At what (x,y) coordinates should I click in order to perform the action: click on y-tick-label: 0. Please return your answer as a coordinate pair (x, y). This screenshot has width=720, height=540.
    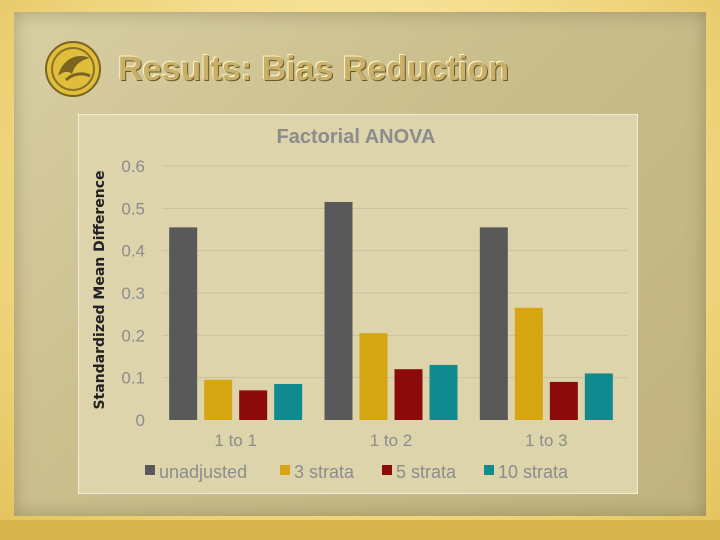
    Looking at the image, I should click on (140, 420).